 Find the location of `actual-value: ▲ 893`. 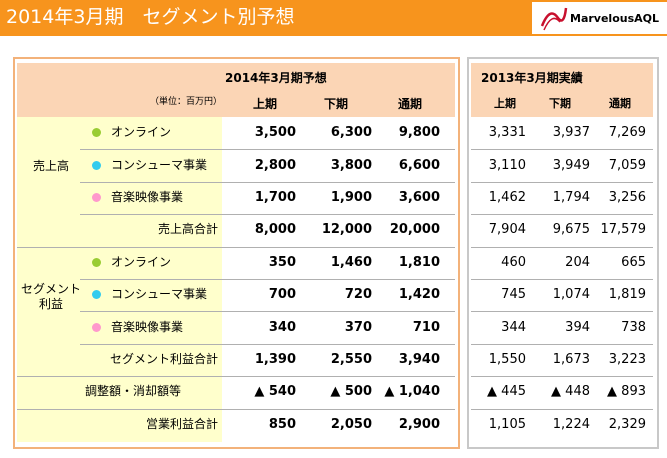

actual-value: ▲ 893 is located at coordinates (626, 392).